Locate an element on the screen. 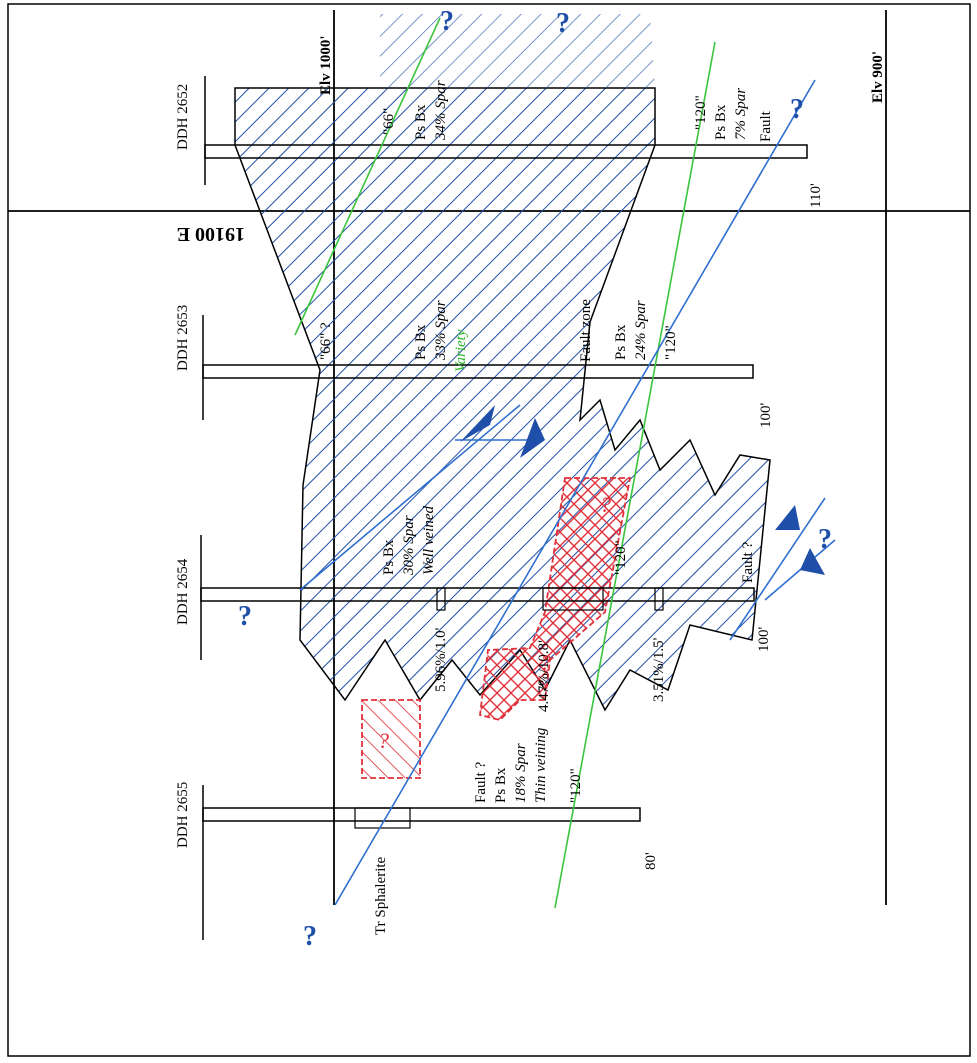  assay-label: 5.96%/1.0' is located at coordinates (441, 659).